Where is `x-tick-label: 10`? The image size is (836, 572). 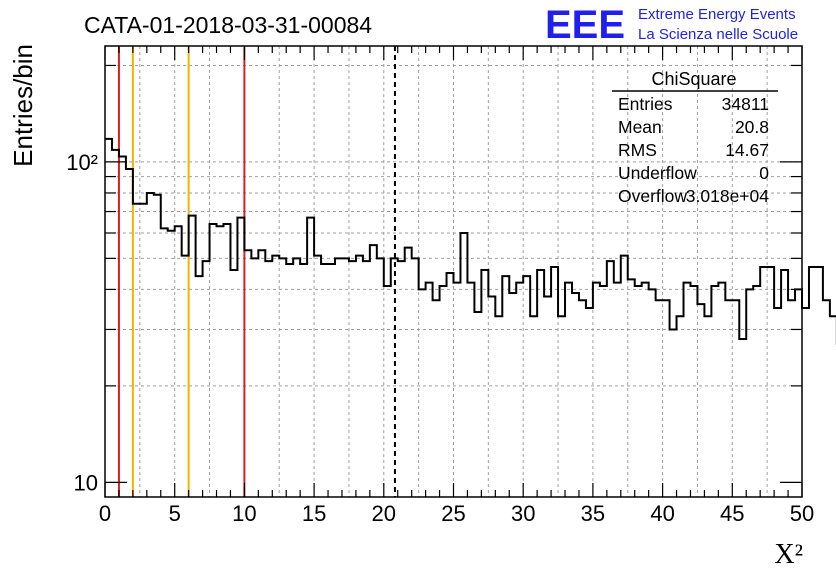 x-tick-label: 10 is located at coordinates (244, 513).